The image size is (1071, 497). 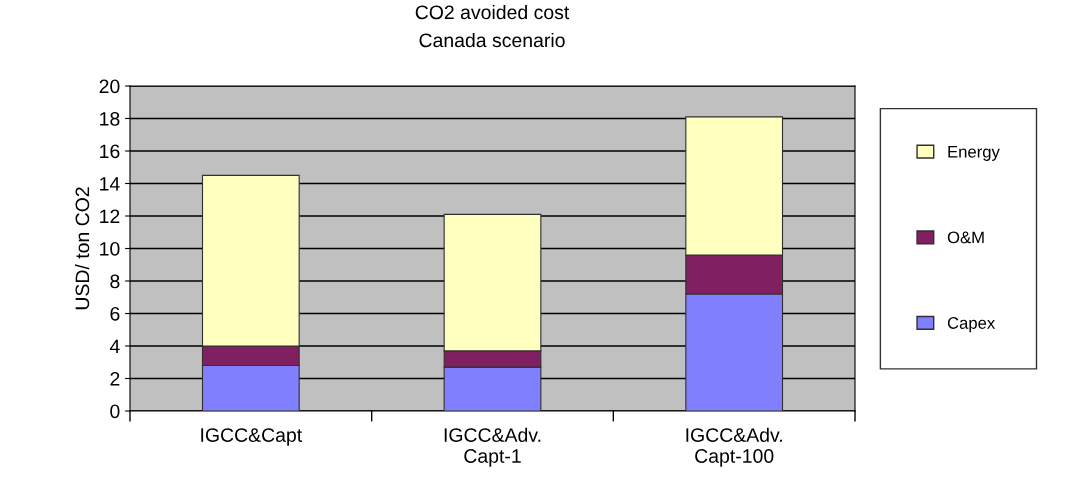 I want to click on legend-label: Energy, so click(x=974, y=153).